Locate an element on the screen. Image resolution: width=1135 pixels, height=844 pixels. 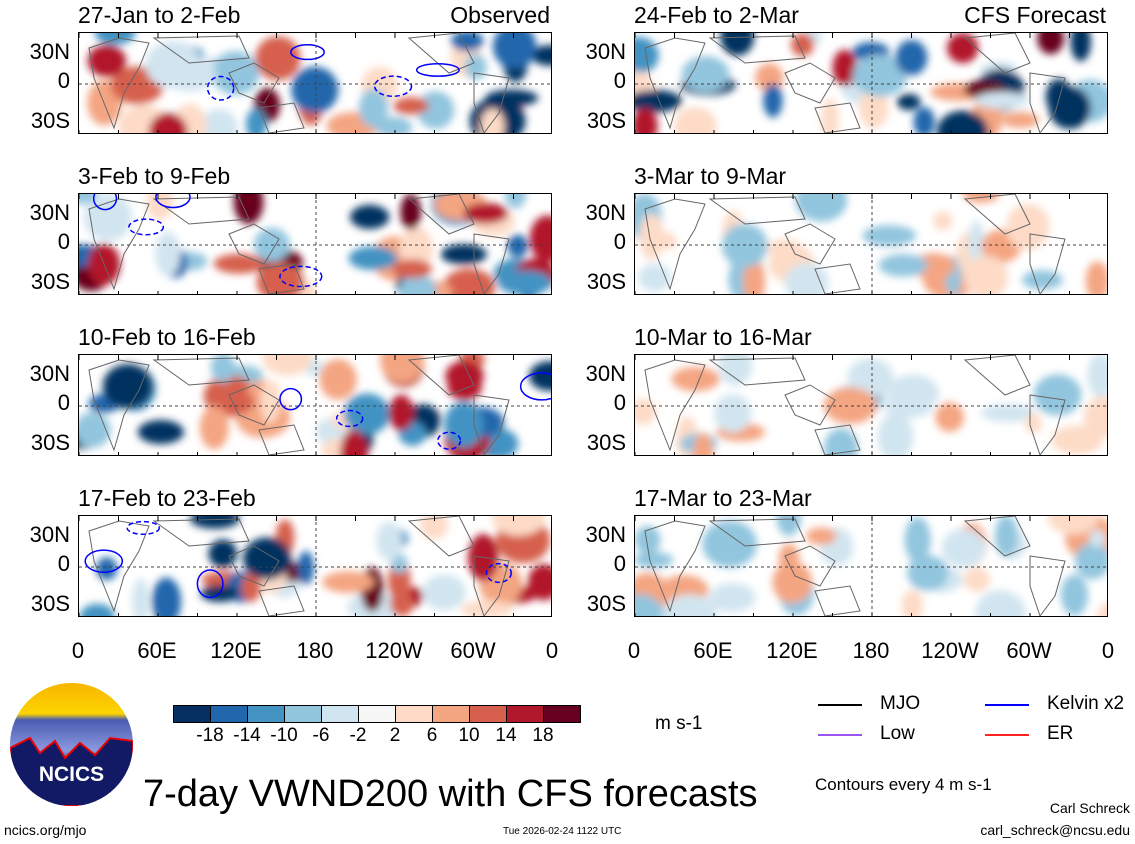
x-tick-label: 120W is located at coordinates (394, 650).